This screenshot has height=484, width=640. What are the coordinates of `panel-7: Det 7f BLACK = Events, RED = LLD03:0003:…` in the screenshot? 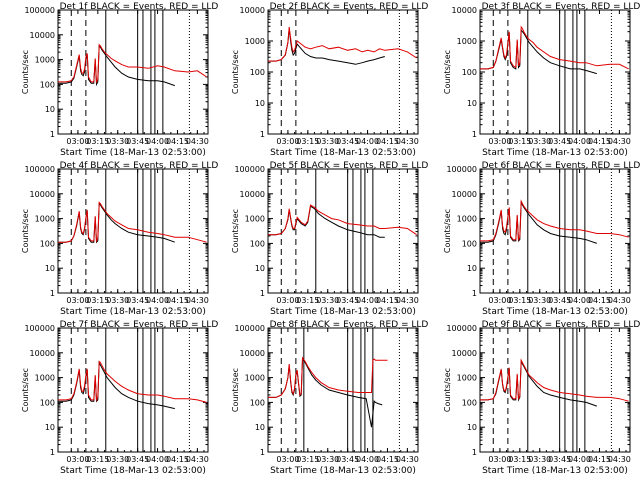 It's located at (119, 398).